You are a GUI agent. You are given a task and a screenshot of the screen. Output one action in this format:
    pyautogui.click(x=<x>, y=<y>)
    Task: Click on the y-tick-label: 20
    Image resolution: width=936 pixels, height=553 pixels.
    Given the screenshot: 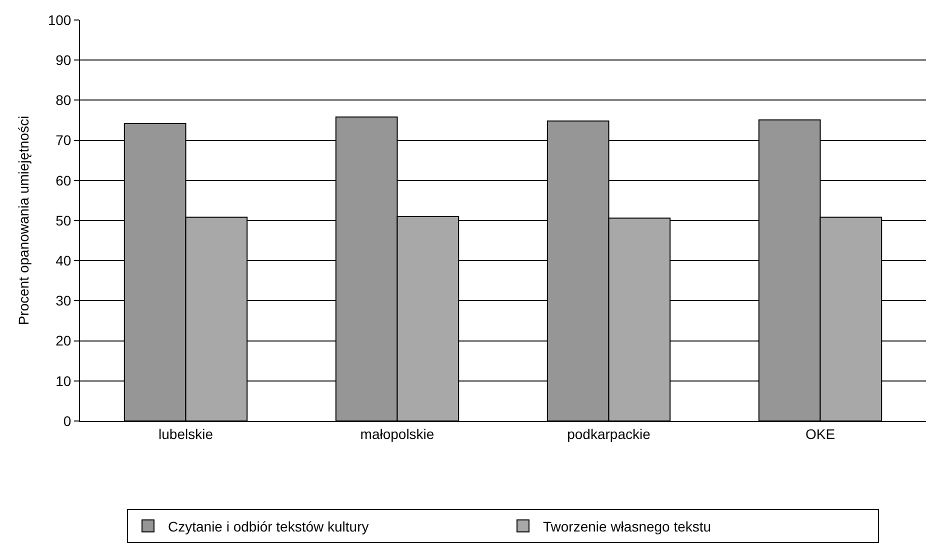 What is the action you would take?
    pyautogui.click(x=64, y=340)
    